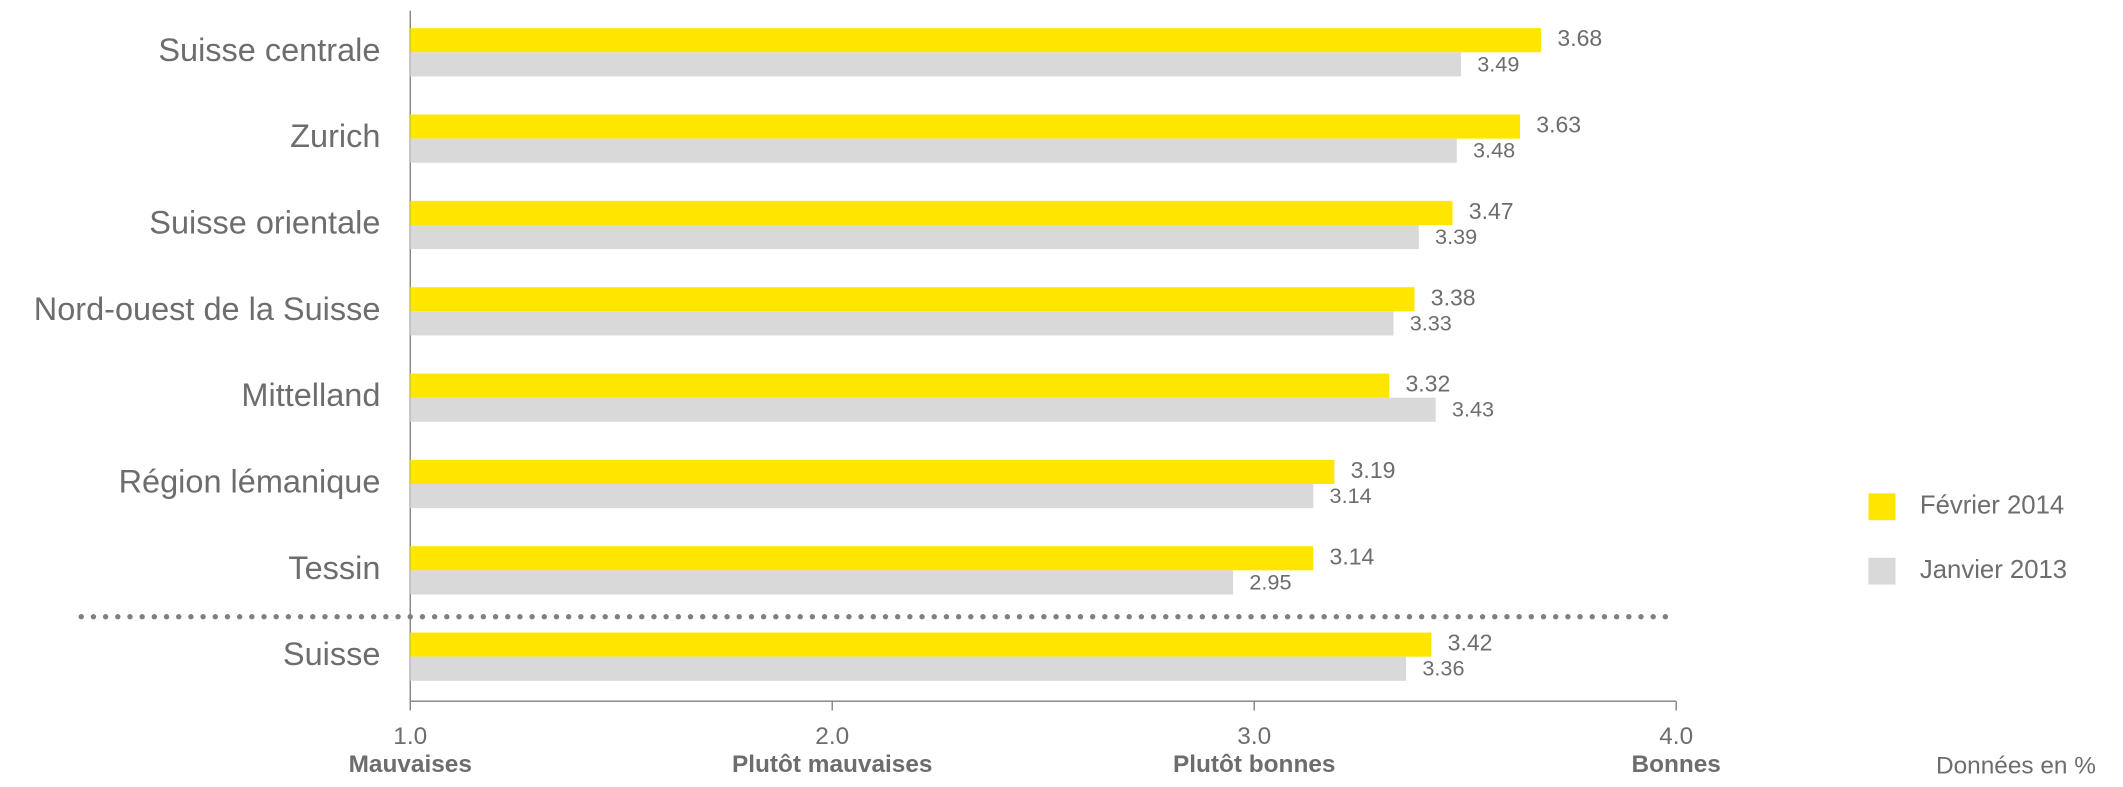 This screenshot has height=787, width=2123. Describe the element at coordinates (1676, 736) in the screenshot. I see `x-tick-label: 4.0` at that location.